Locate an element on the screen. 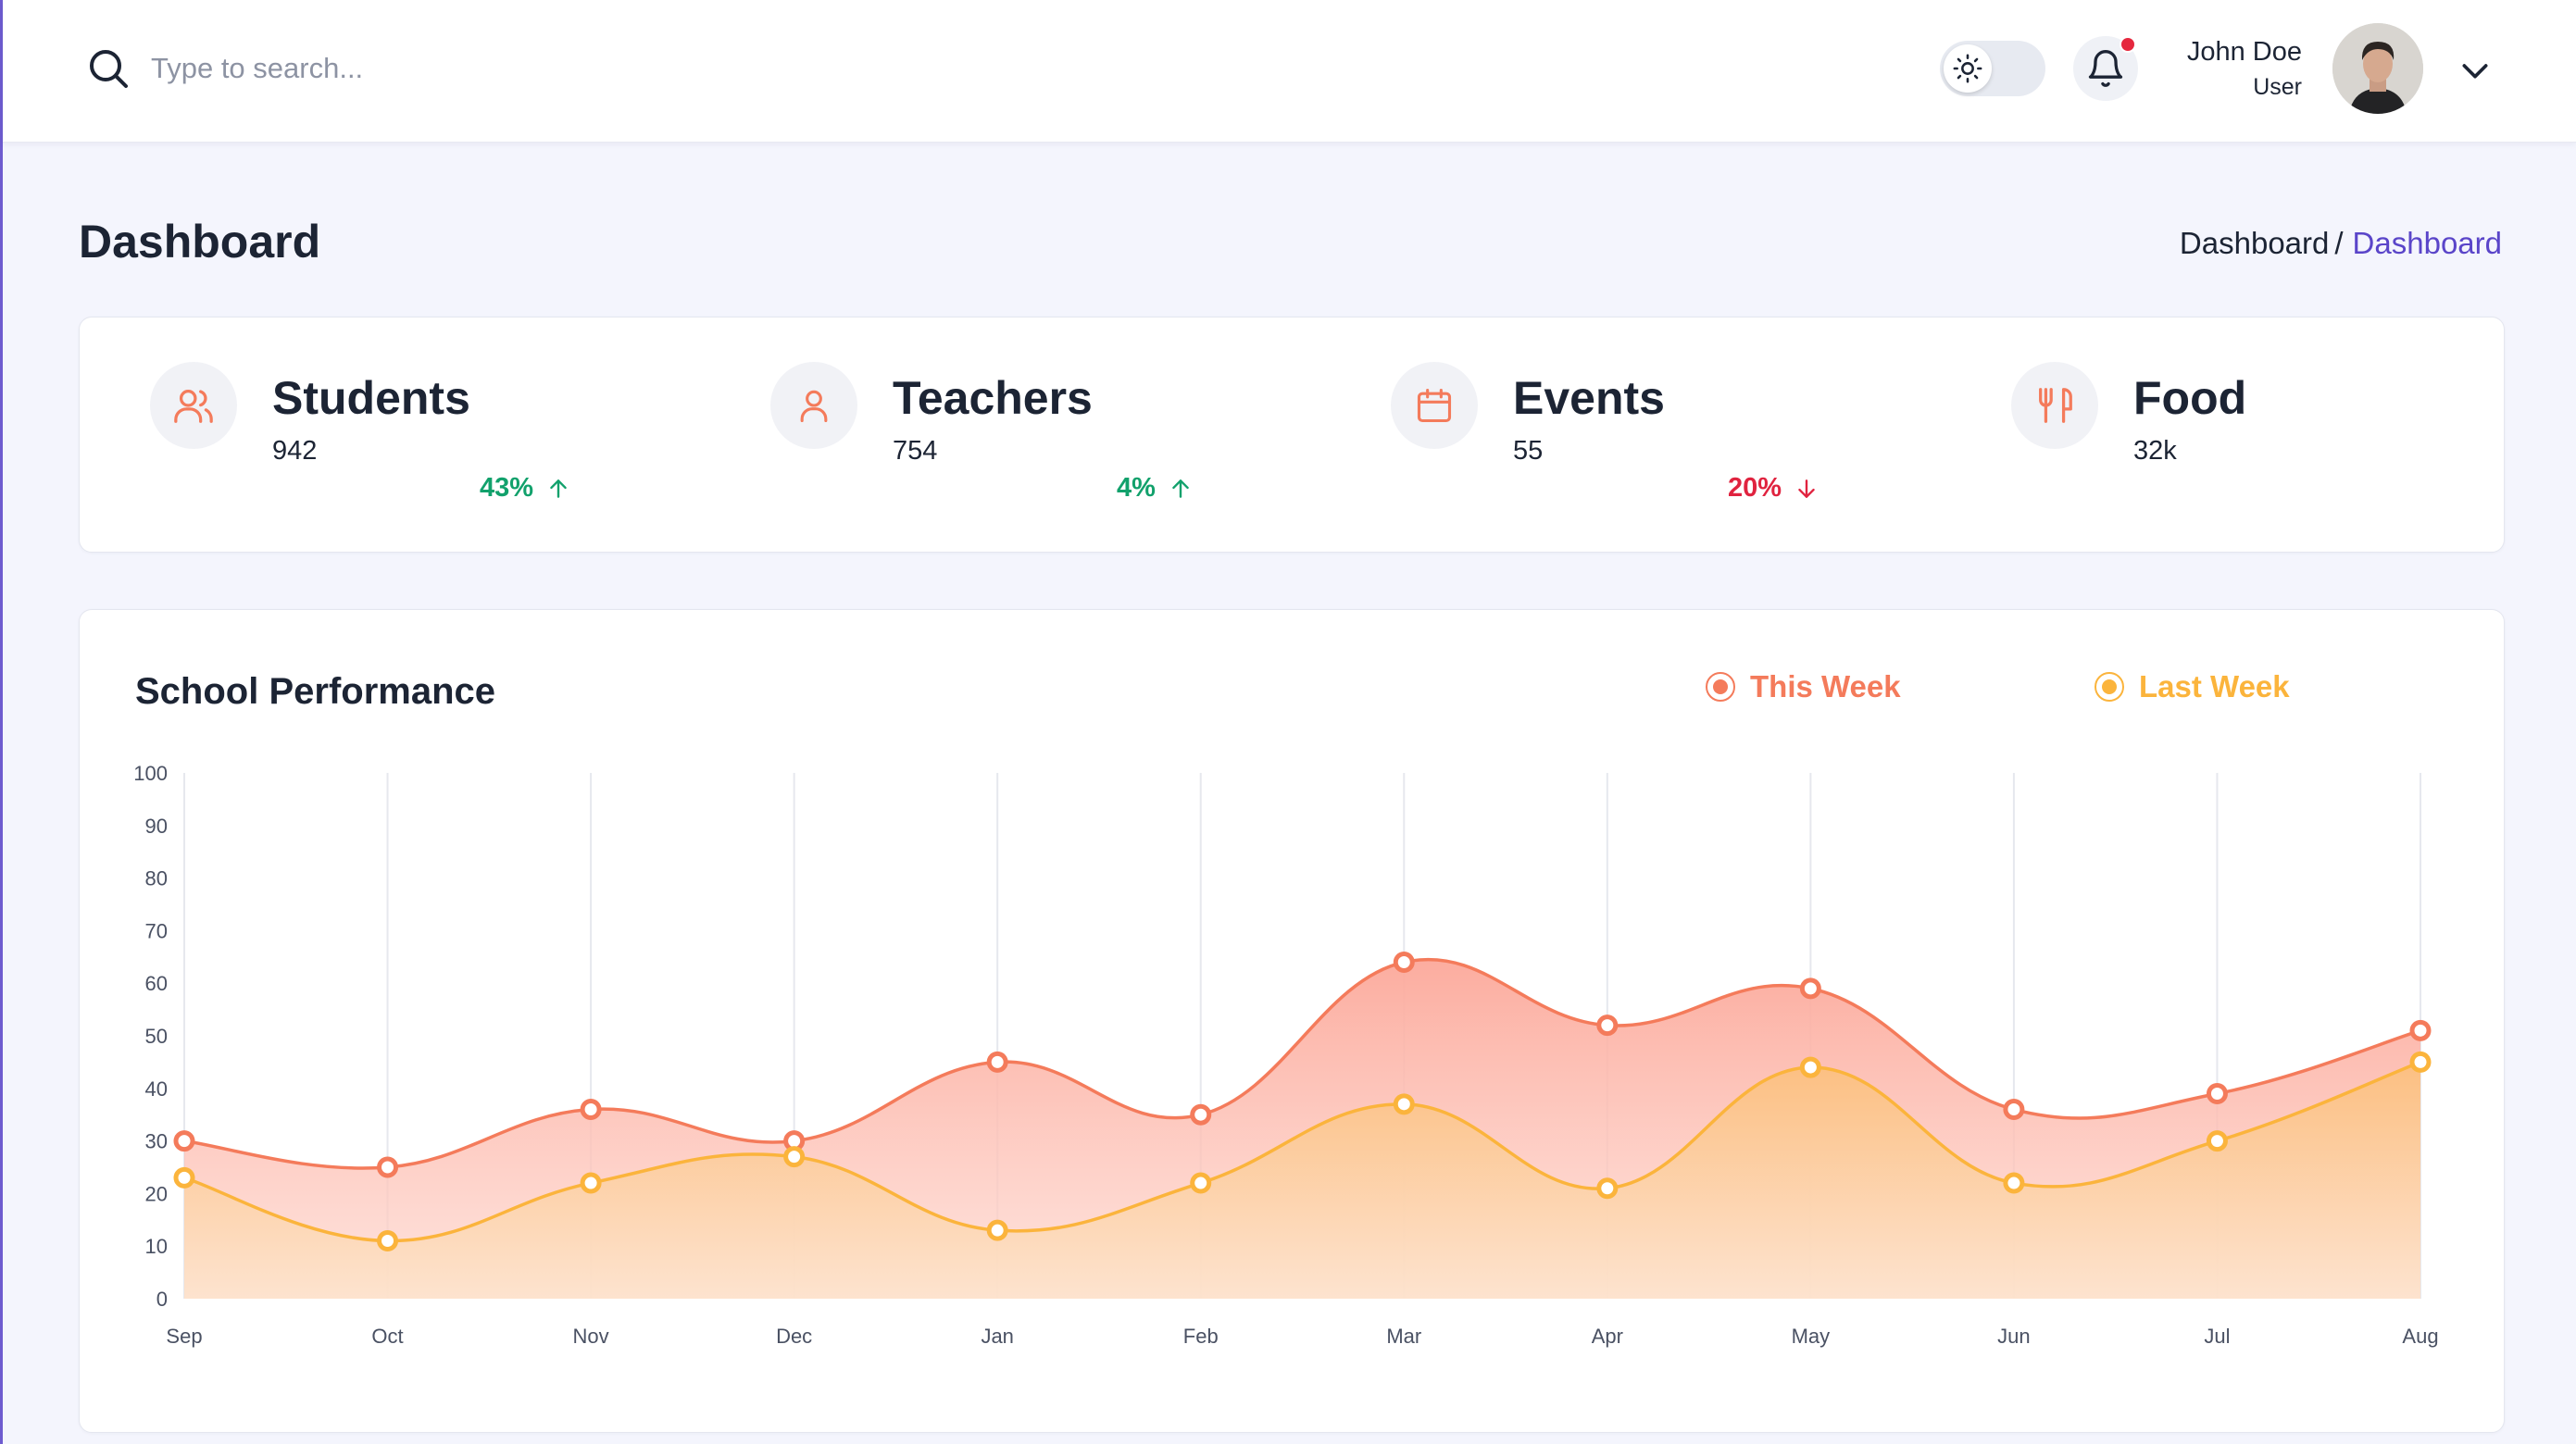 This screenshot has height=1444, width=2576. trend-value: 43% is located at coordinates (507, 488).